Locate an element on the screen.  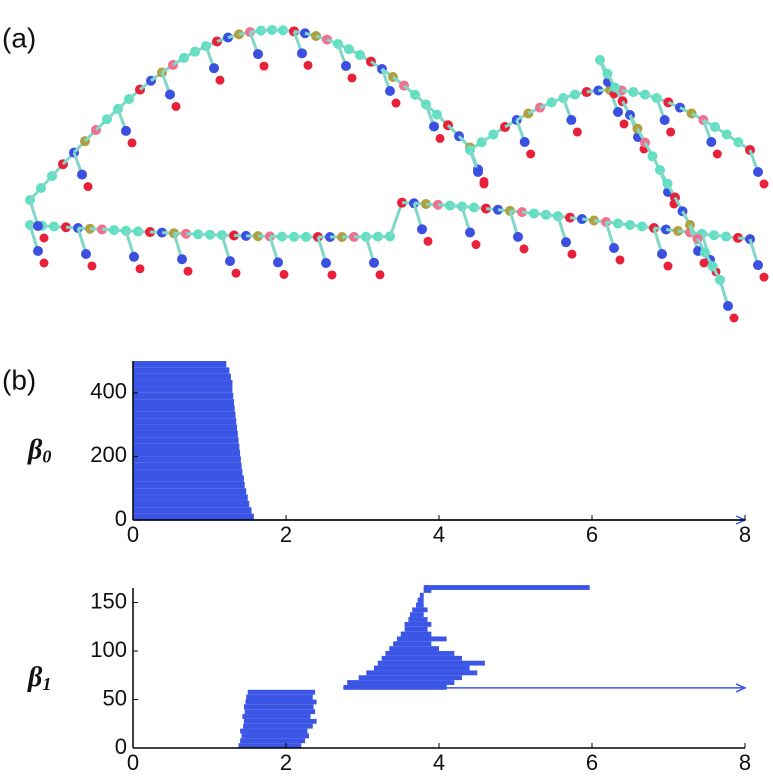
panel-label: (a) is located at coordinates (19, 37).